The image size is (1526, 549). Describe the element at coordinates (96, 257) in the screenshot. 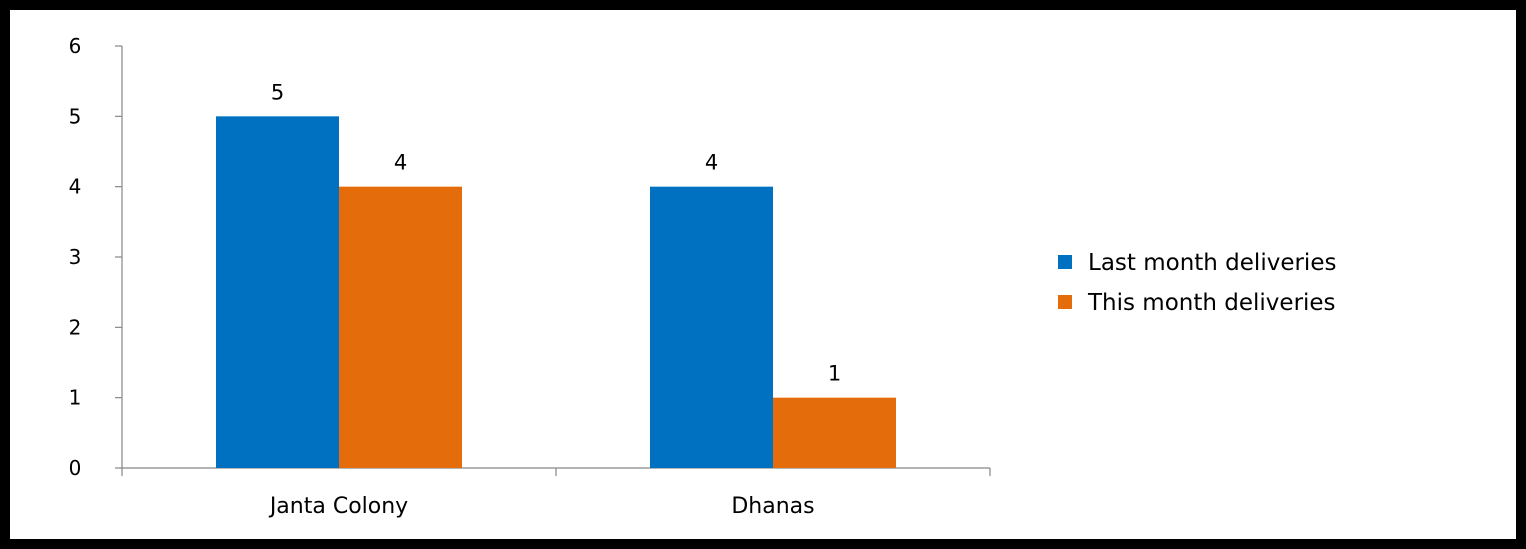

I see `y-axis: 0 1 2 3 4 5 6` at that location.